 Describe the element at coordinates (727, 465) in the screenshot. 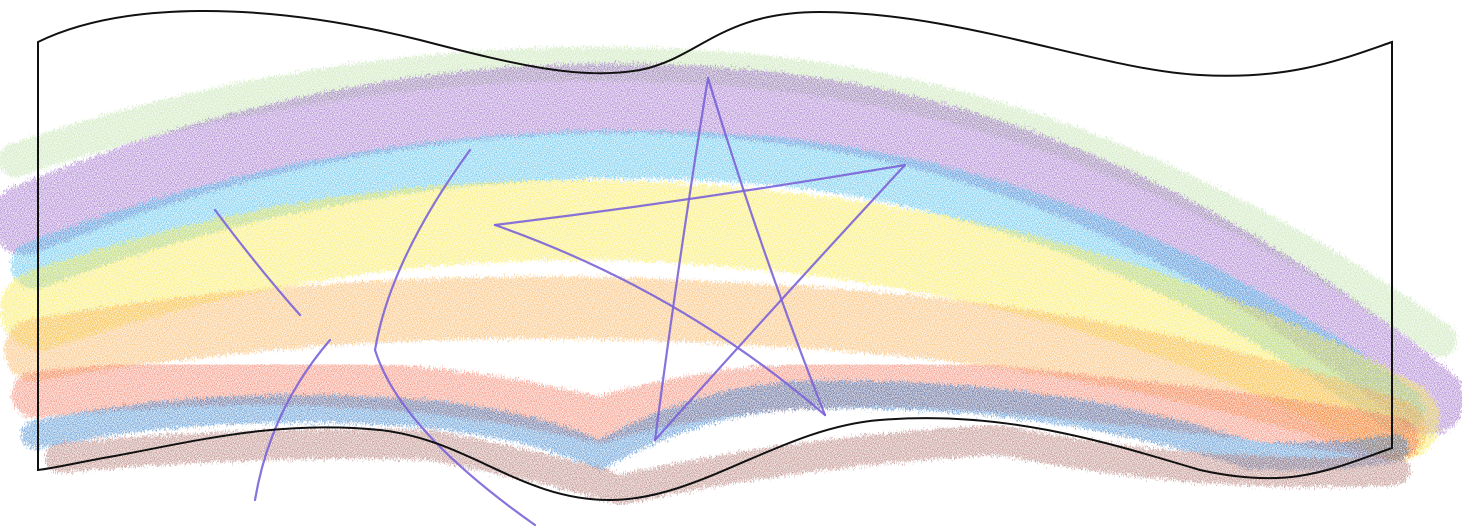

I see `brown-band` at that location.